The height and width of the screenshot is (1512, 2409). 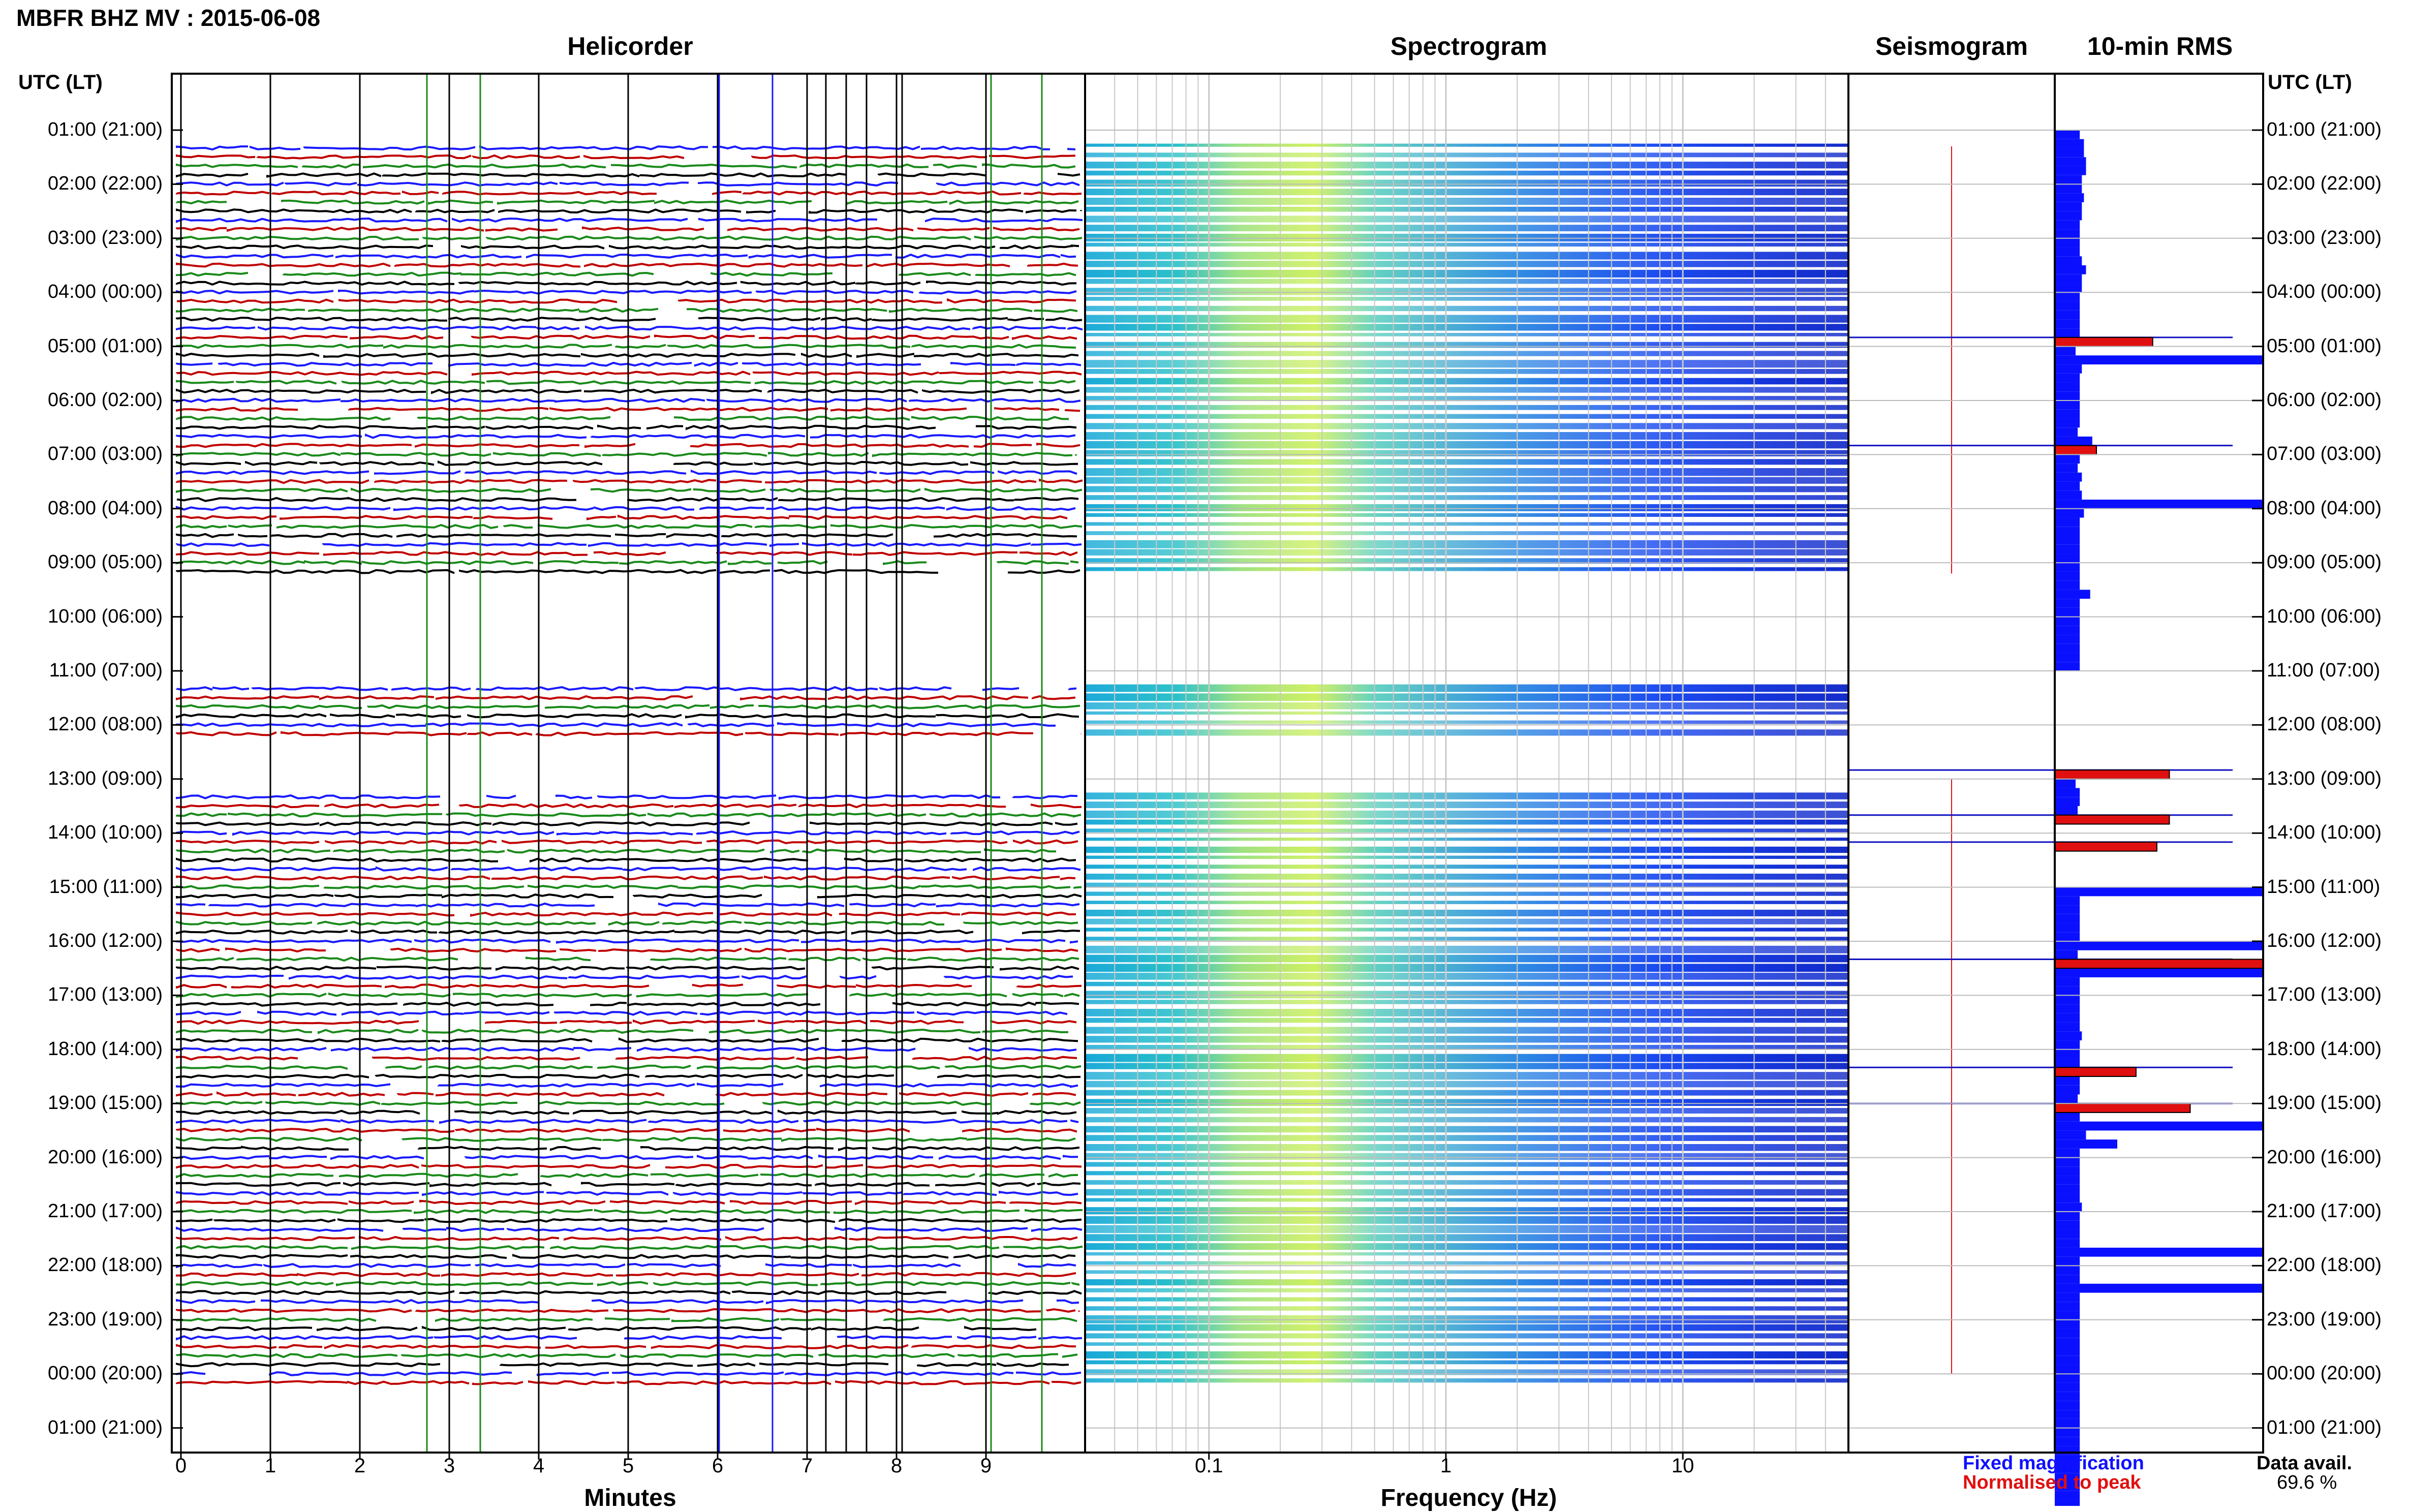 I want to click on frequency-tick-label: 10, so click(x=1683, y=1466).